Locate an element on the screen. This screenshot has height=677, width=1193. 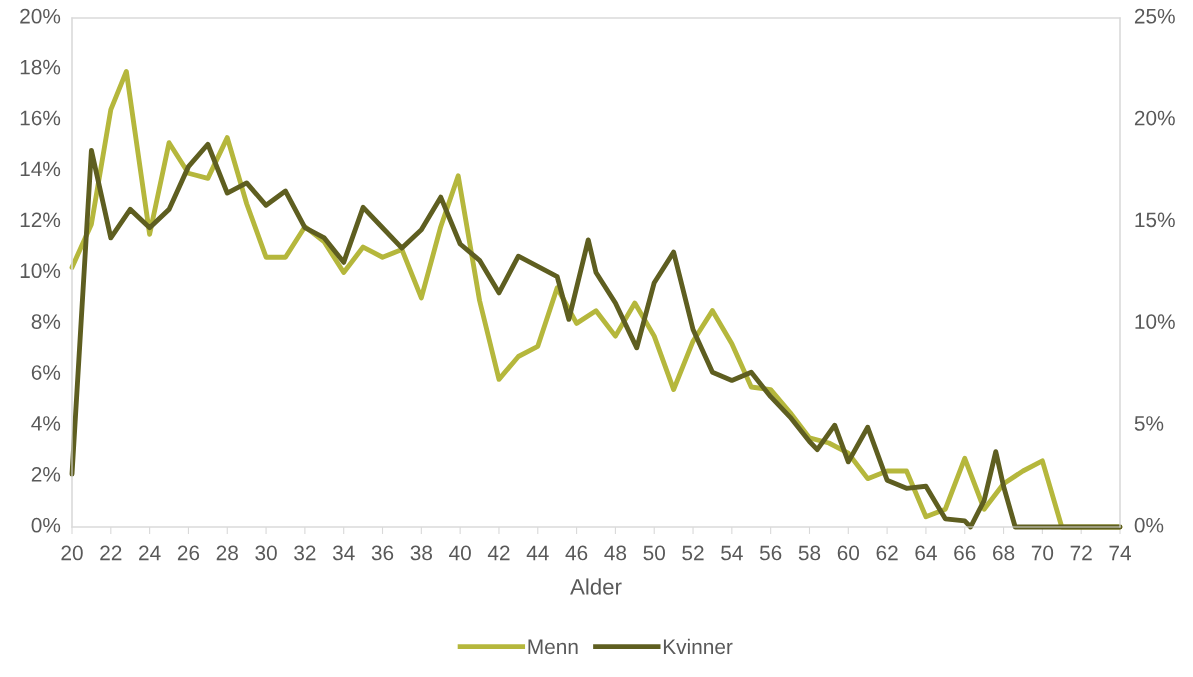
y-tick-label: 4% is located at coordinates (46, 423).